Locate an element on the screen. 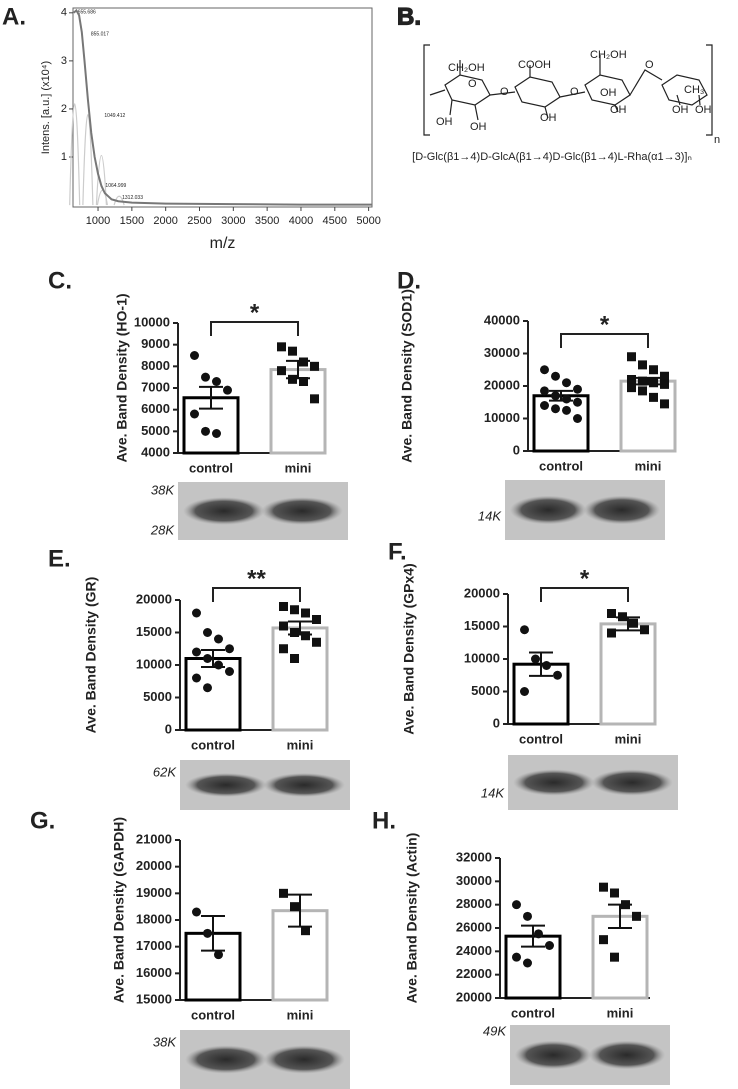 Image resolution: width=738 pixels, height=1089 pixels. x-tick-label: 2000 is located at coordinates (165, 221).